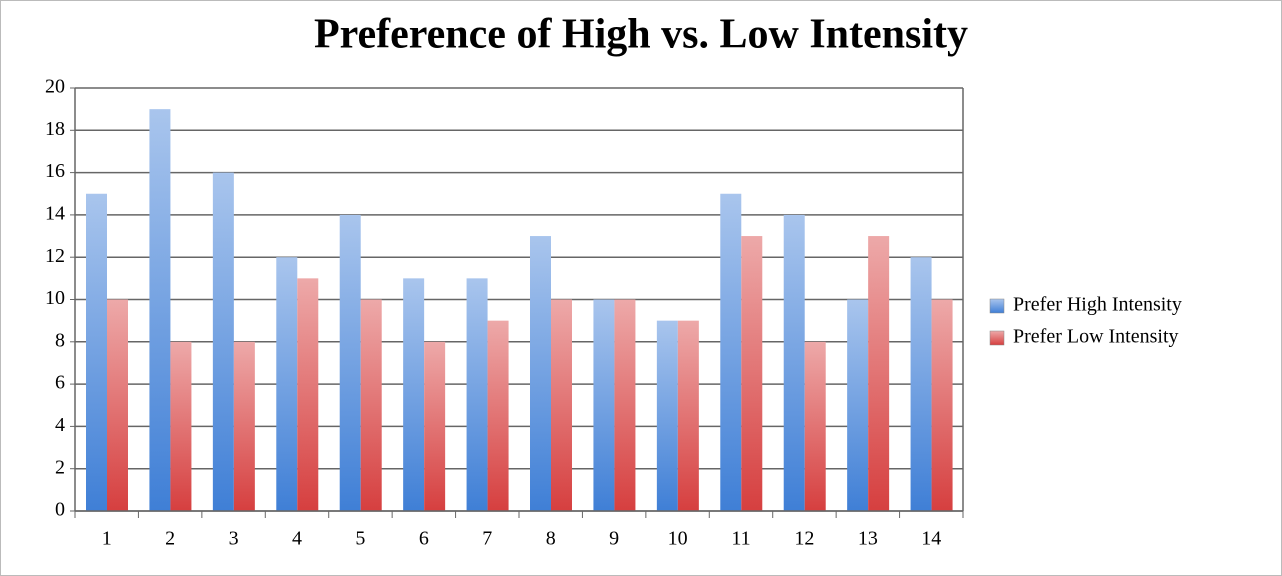 This screenshot has height=576, width=1282. I want to click on x-tick-label: 8, so click(551, 539).